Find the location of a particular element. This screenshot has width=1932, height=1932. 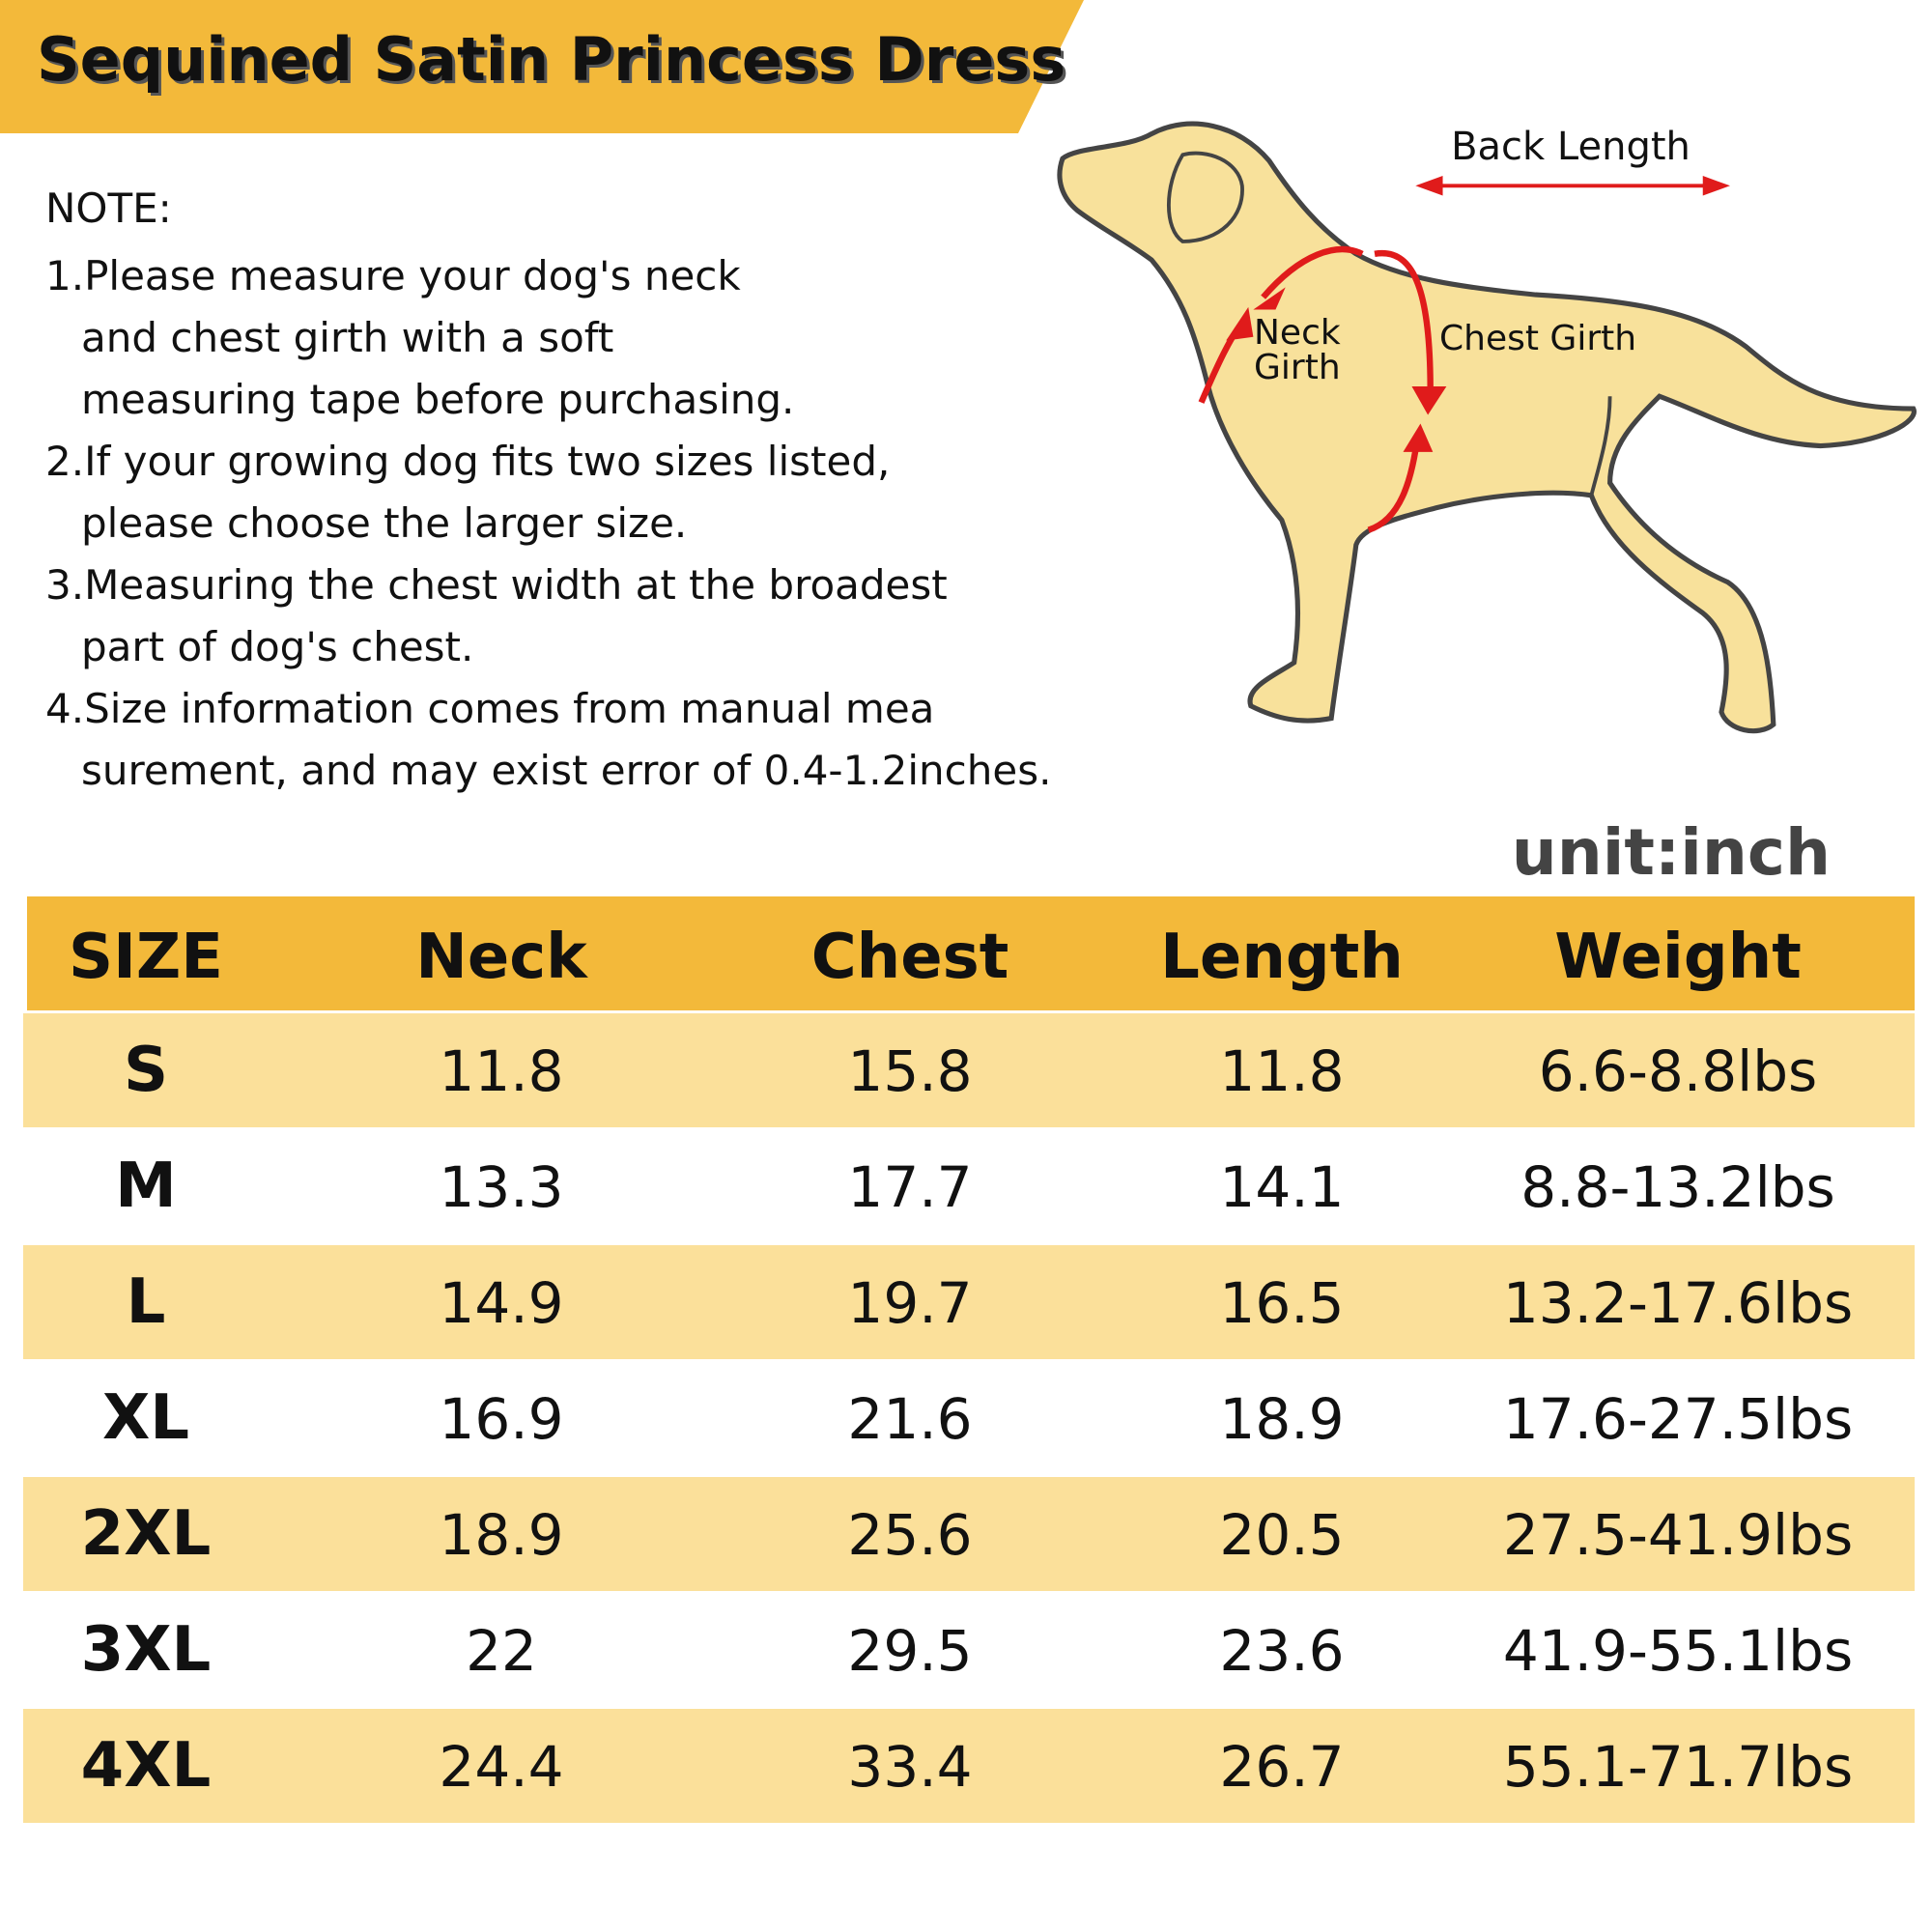

value-cell: 13.3 is located at coordinates (501, 1187).